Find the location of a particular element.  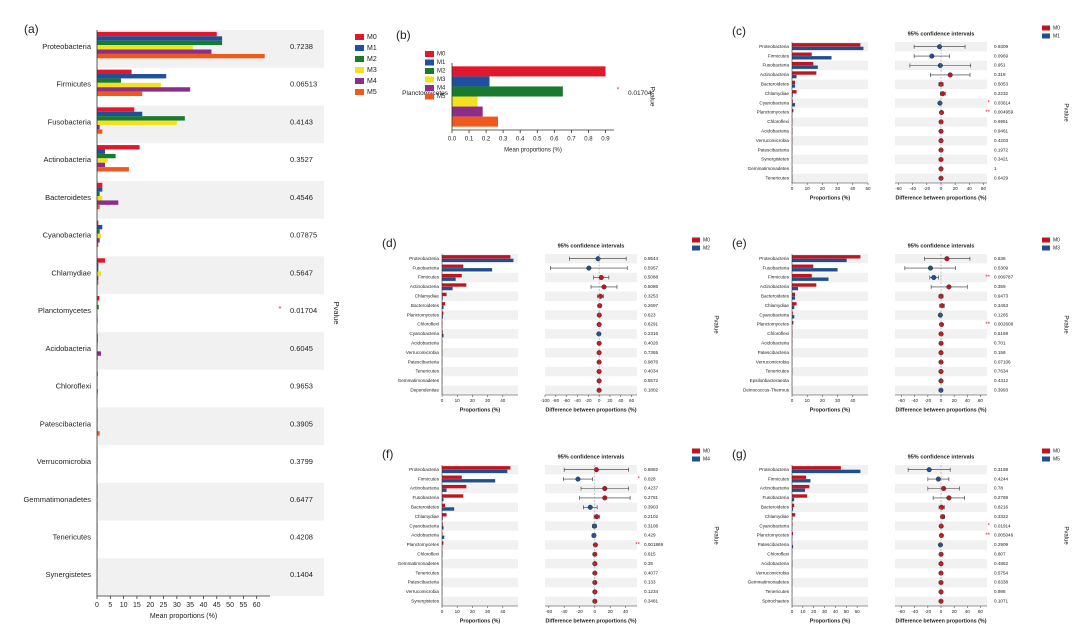

p-value: 0.3993 is located at coordinates (1001, 390).